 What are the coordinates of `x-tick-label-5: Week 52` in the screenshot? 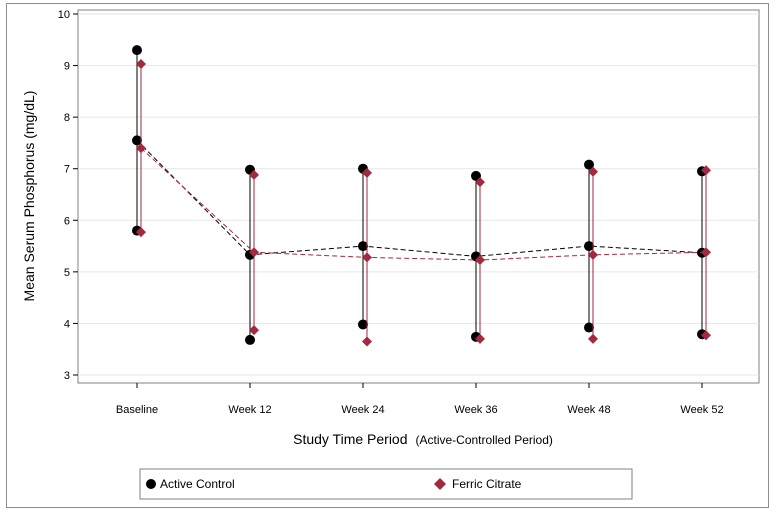 It's located at (701, 410).